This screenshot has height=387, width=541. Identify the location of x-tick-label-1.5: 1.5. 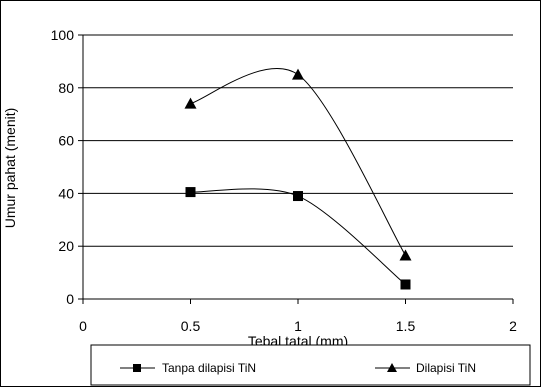
(406, 326).